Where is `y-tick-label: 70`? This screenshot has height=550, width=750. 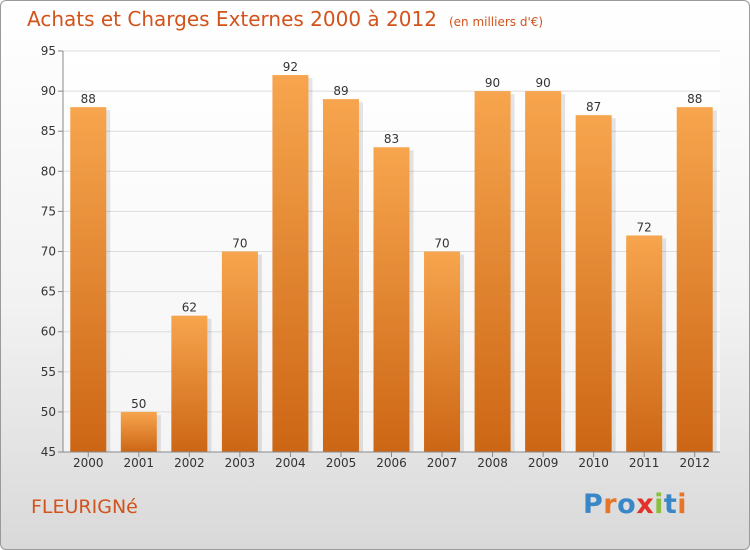 y-tick-label: 70 is located at coordinates (48, 252).